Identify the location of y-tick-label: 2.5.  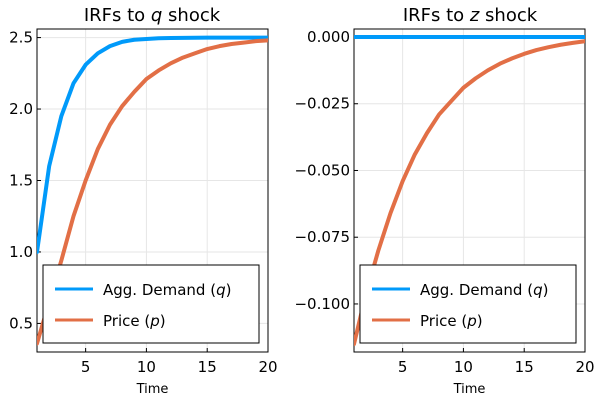
(21, 38).